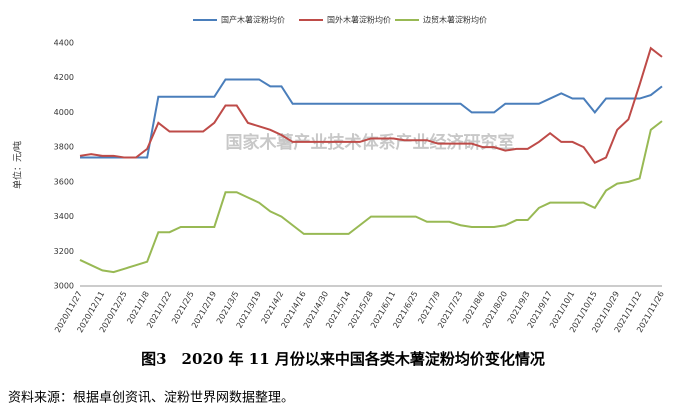 Image resolution: width=686 pixels, height=419 pixels. What do you see at coordinates (64, 147) in the screenshot?
I see `y-tick-label: 3800` at bounding box center [64, 147].